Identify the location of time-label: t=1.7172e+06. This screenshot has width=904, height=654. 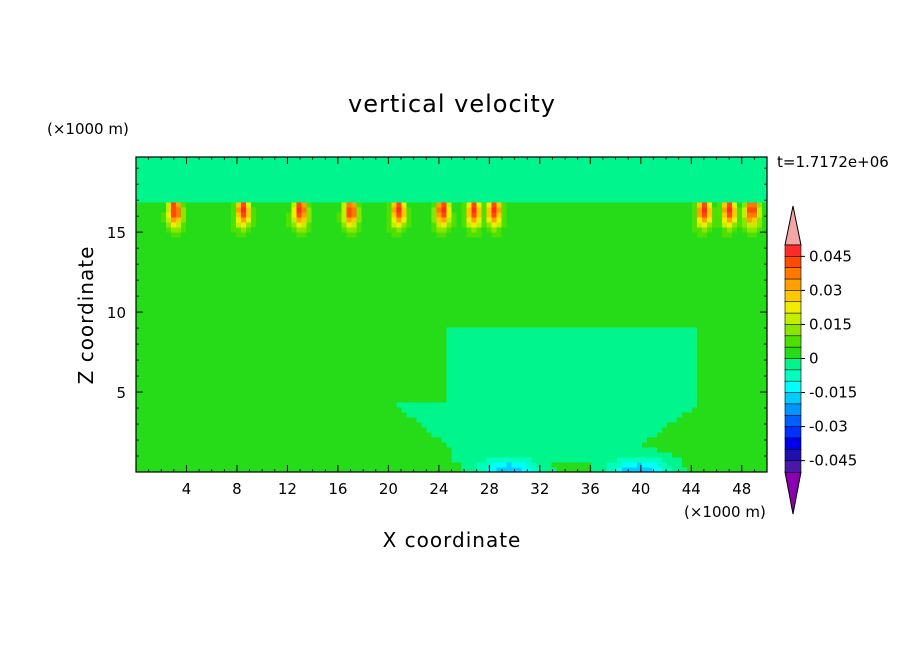
(833, 162).